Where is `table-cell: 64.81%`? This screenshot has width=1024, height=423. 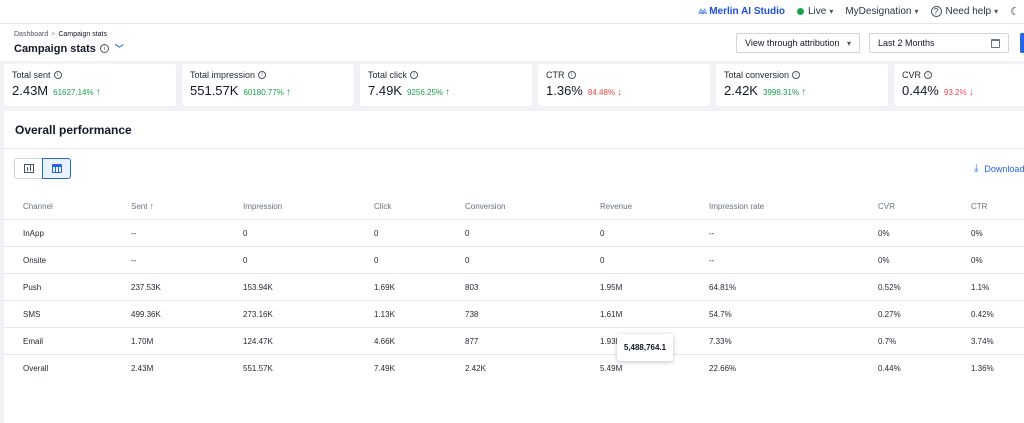 table-cell: 64.81% is located at coordinates (723, 287).